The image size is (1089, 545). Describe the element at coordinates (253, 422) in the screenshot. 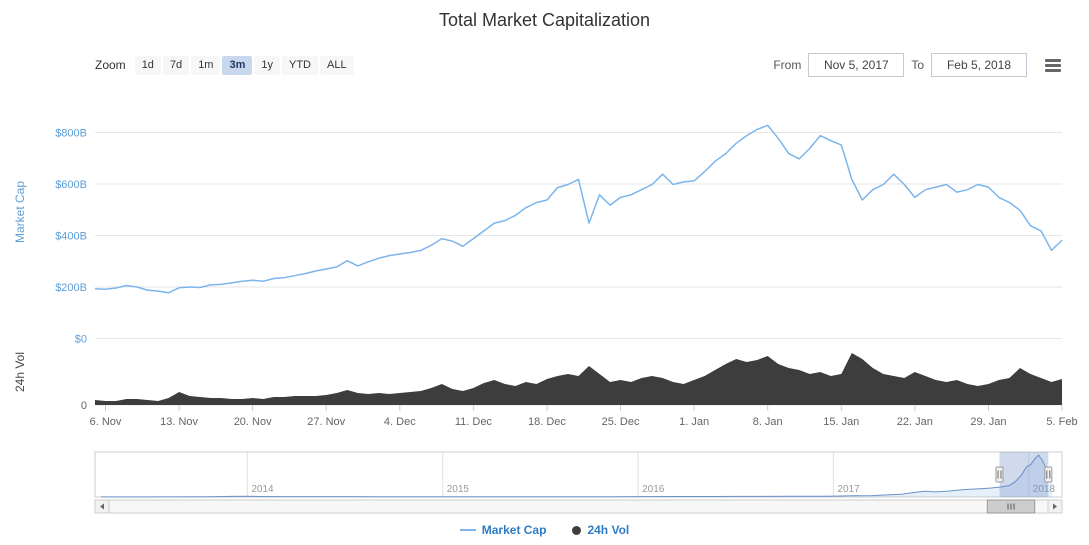

I see `x-axis-tick-label: 20. Nov` at that location.